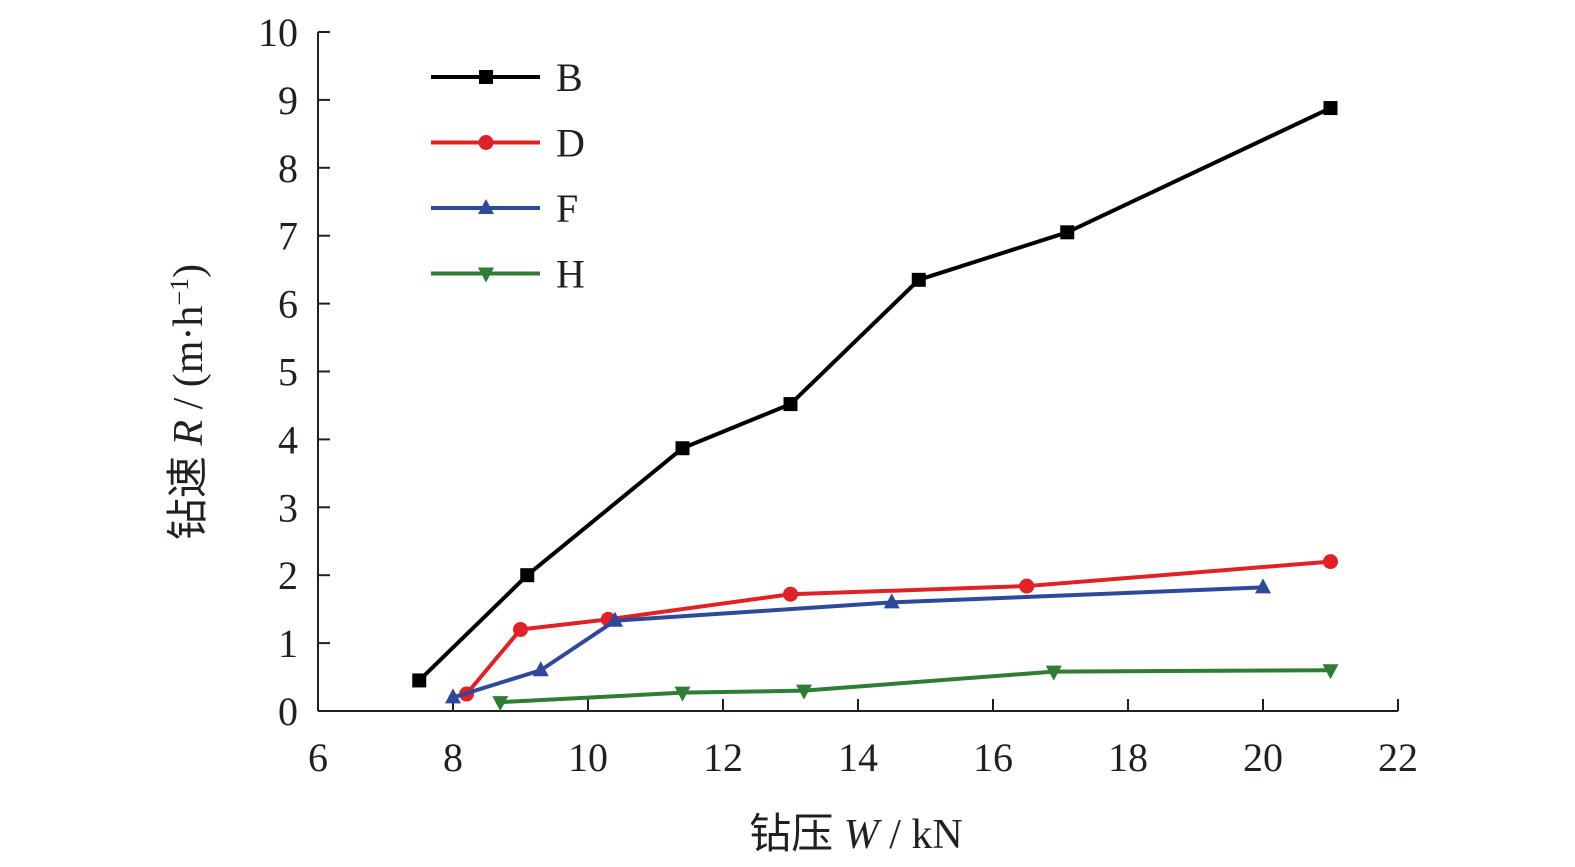  I want to click on legend-label-h: H, so click(570, 274).